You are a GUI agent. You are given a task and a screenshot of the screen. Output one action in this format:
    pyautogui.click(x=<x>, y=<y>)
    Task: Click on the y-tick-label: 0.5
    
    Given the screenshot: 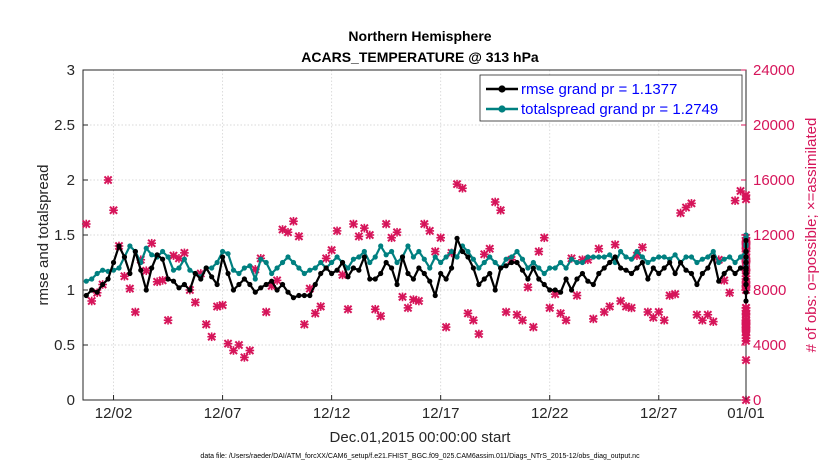 What is the action you would take?
    pyautogui.click(x=64, y=345)
    